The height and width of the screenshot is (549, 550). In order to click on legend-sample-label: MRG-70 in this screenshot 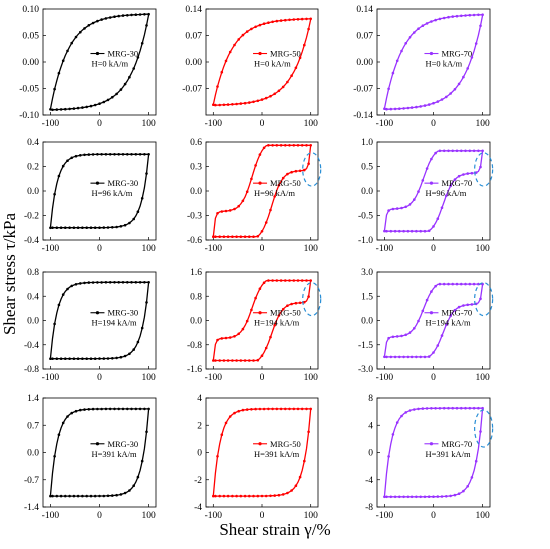, I will do `click(456, 313)`.